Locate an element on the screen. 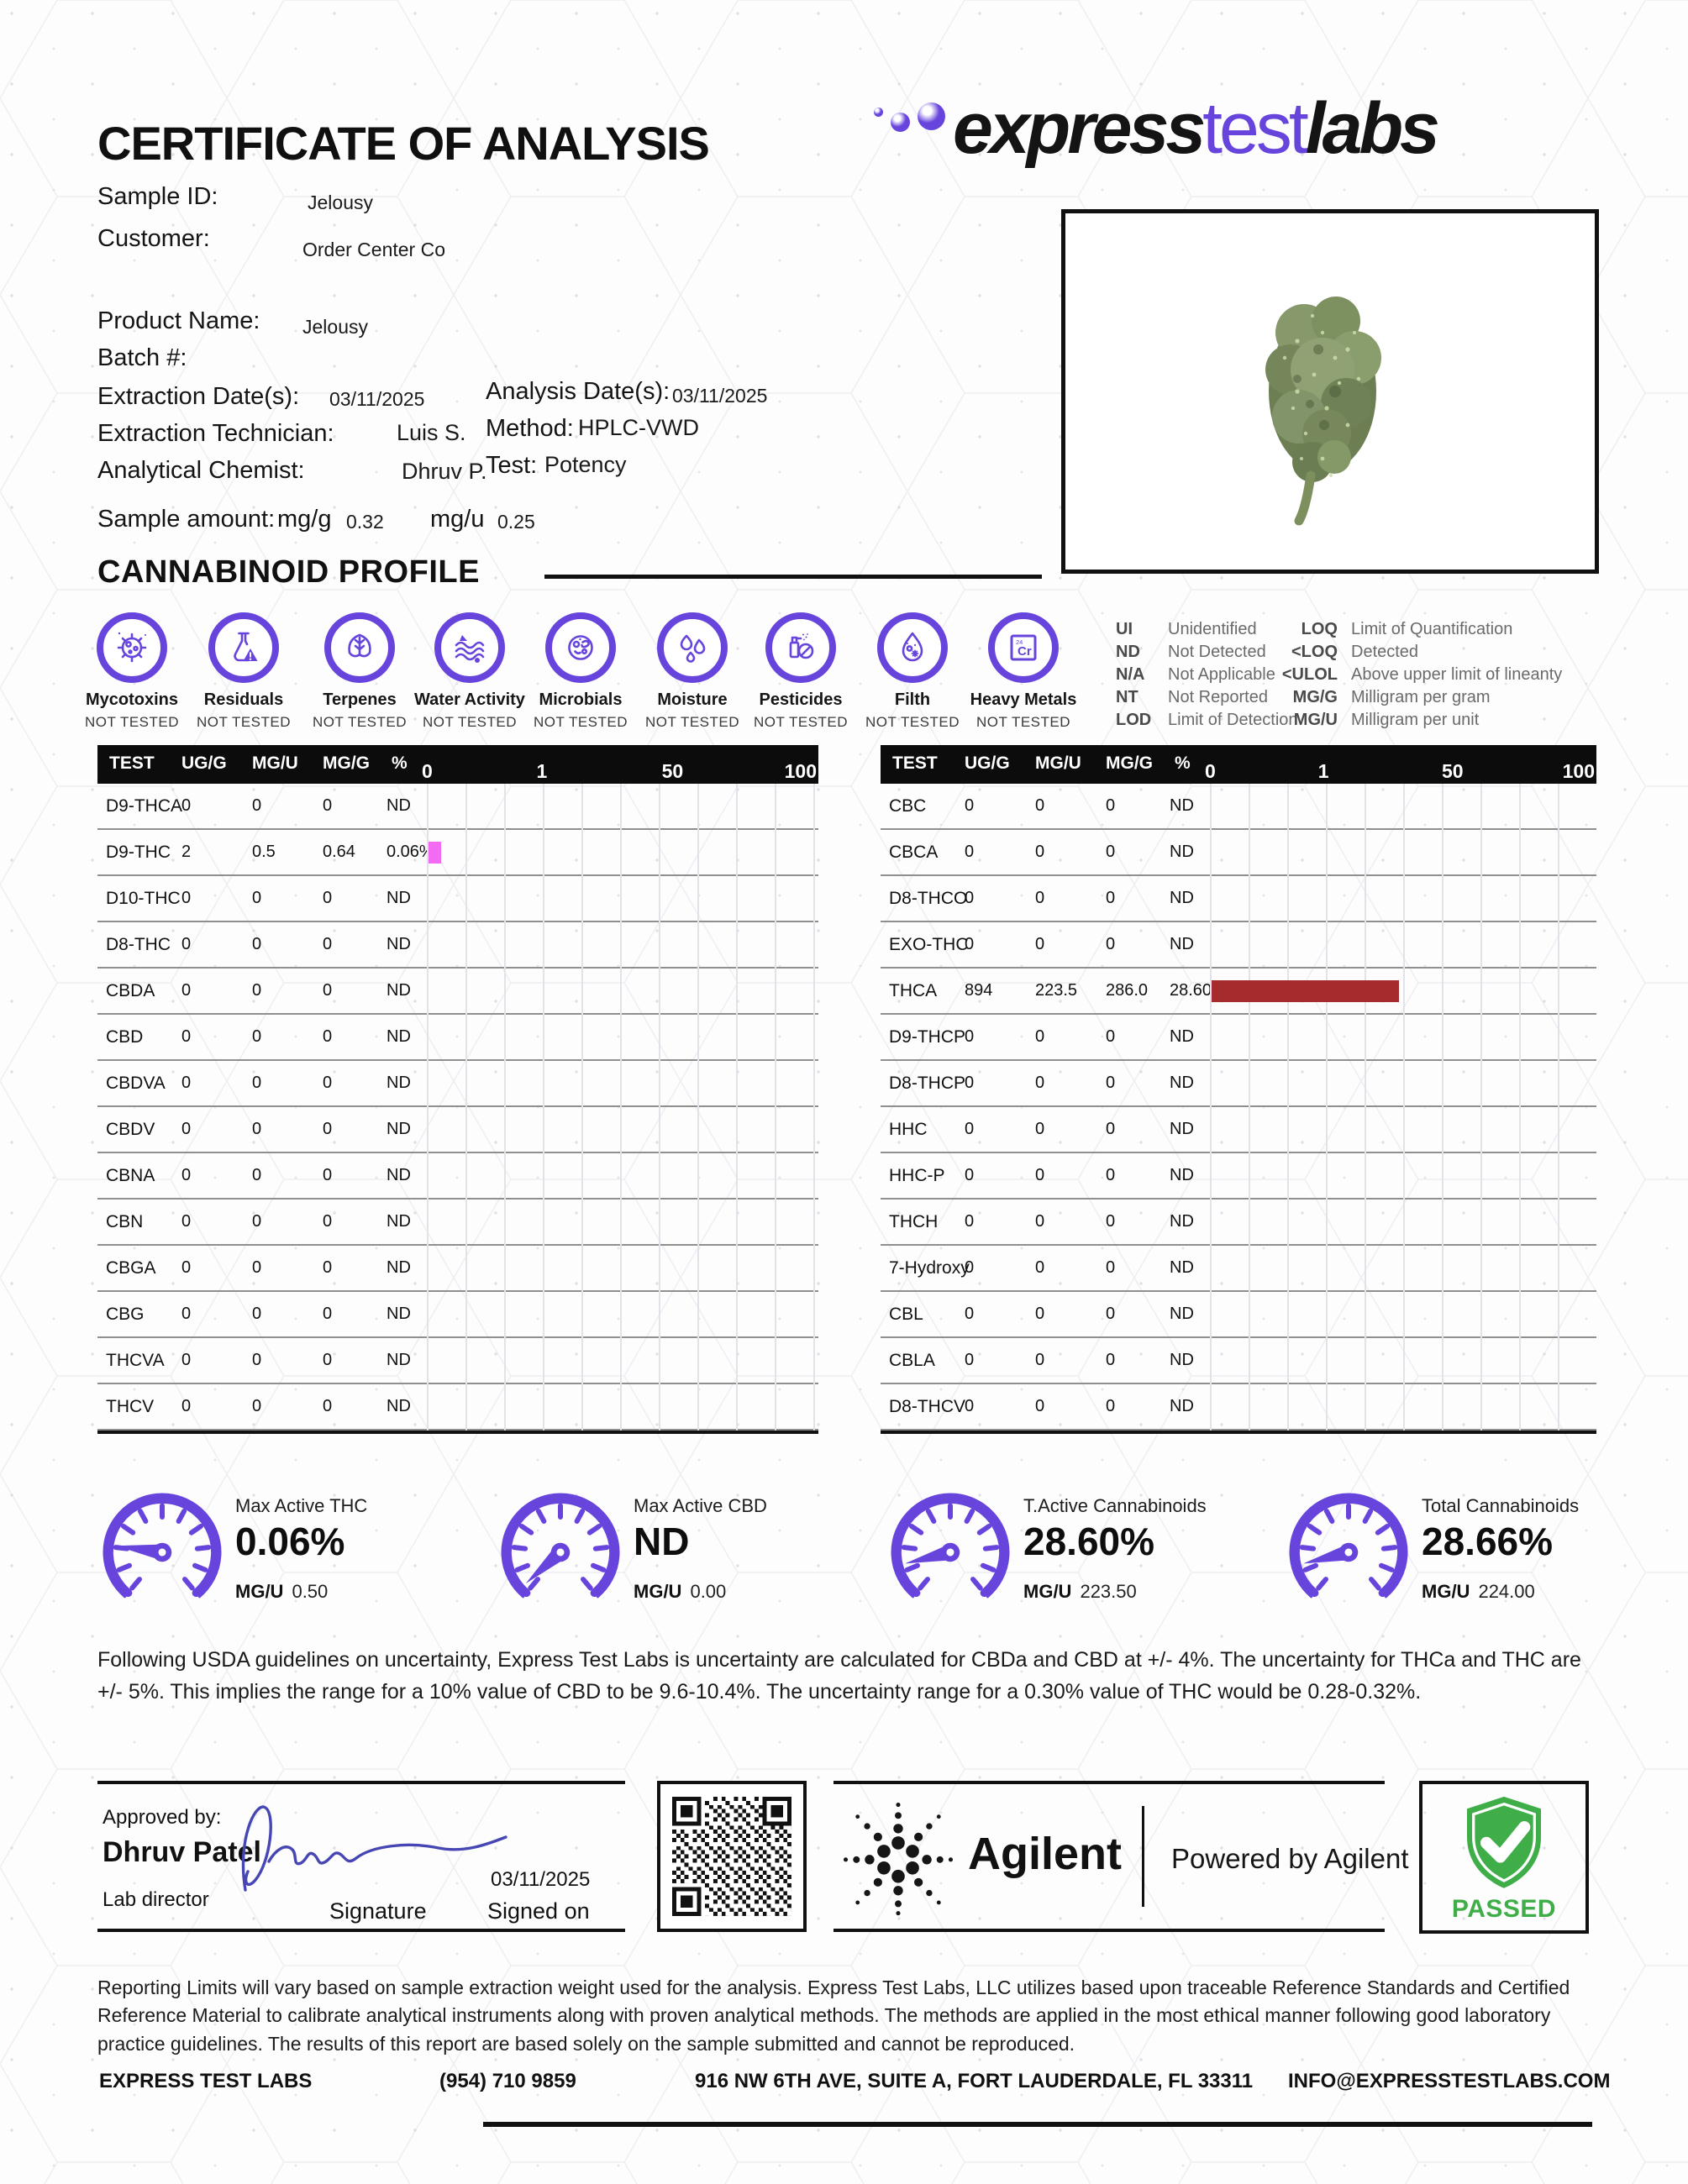  passed-shield-icon is located at coordinates (1504, 1842).